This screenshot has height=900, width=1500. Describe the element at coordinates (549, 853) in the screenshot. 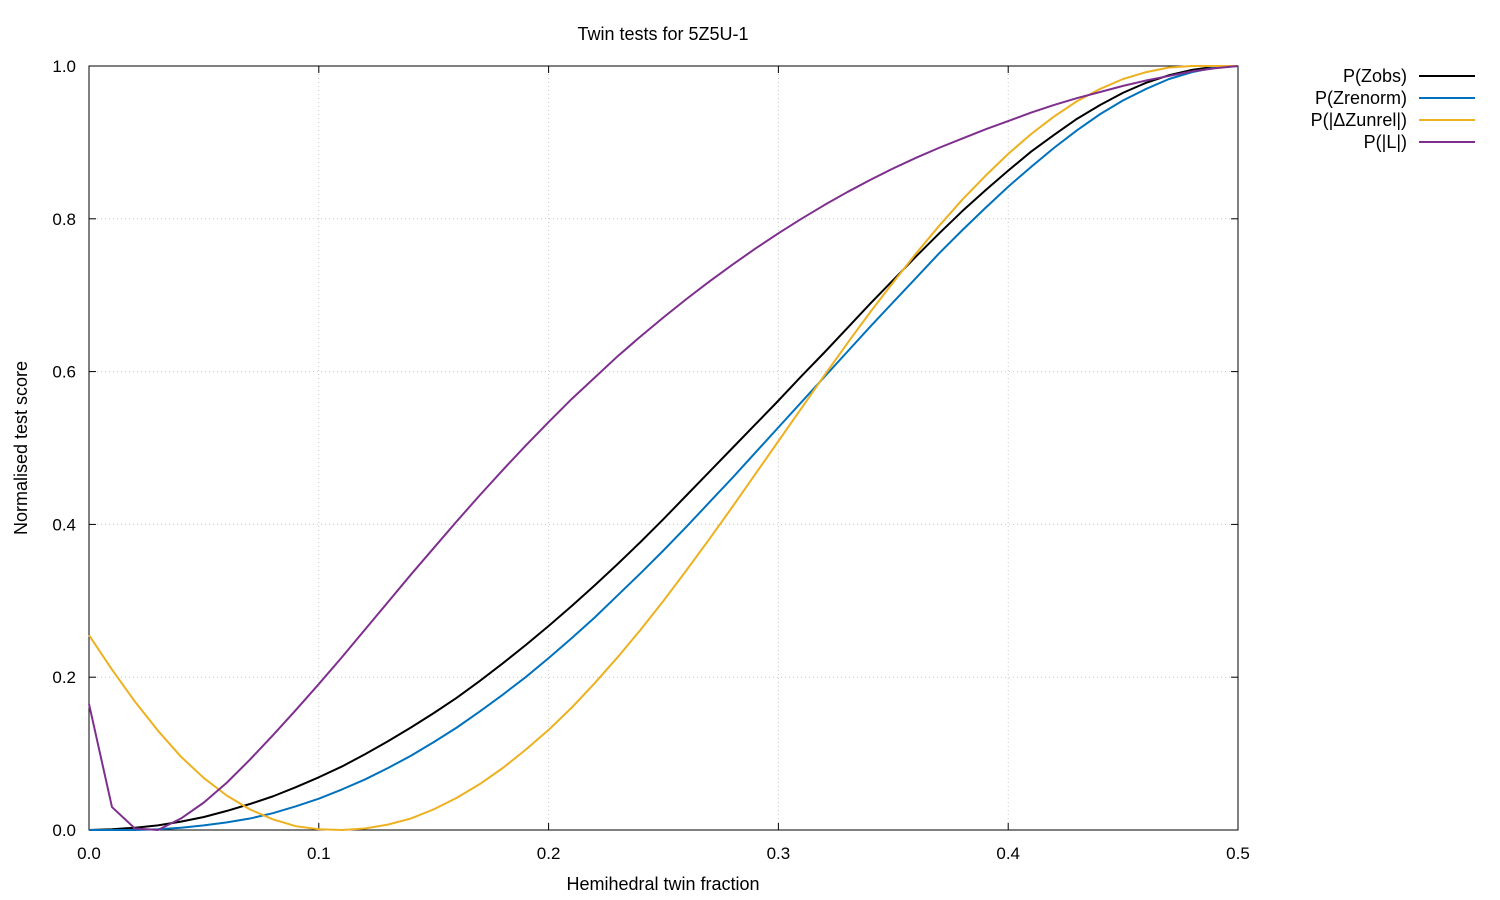

I see `x-tick-label: 0.2` at that location.